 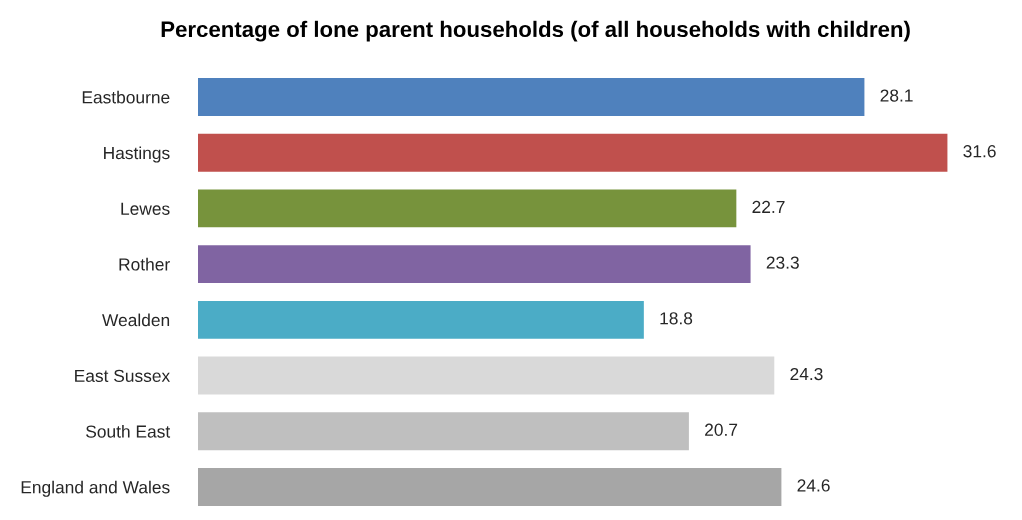 I want to click on y-tick-label: East Sussex, so click(x=122, y=375).